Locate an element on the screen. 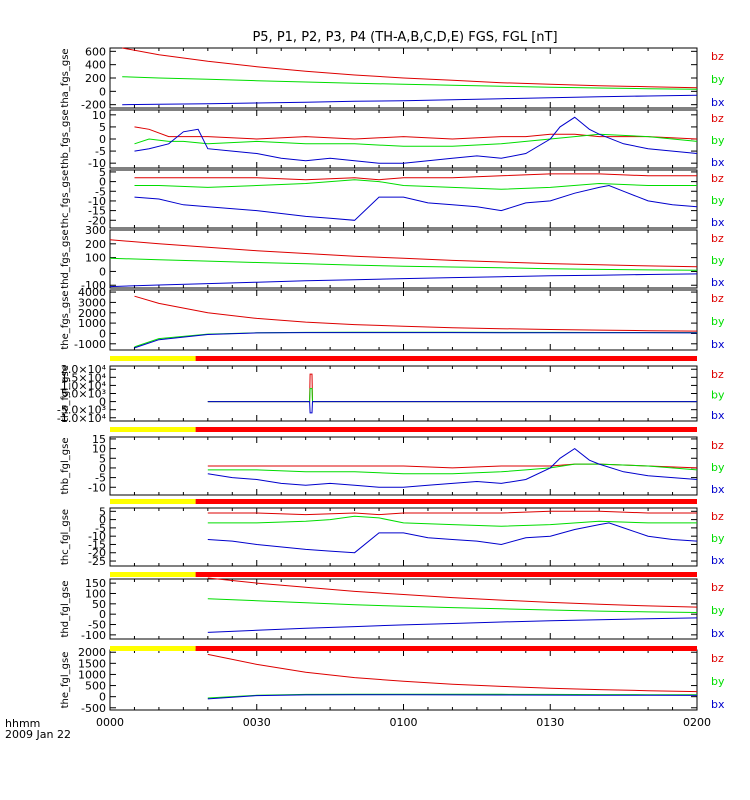 The height and width of the screenshot is (800, 750). y-tick-label: 4000 is located at coordinates (92, 292).